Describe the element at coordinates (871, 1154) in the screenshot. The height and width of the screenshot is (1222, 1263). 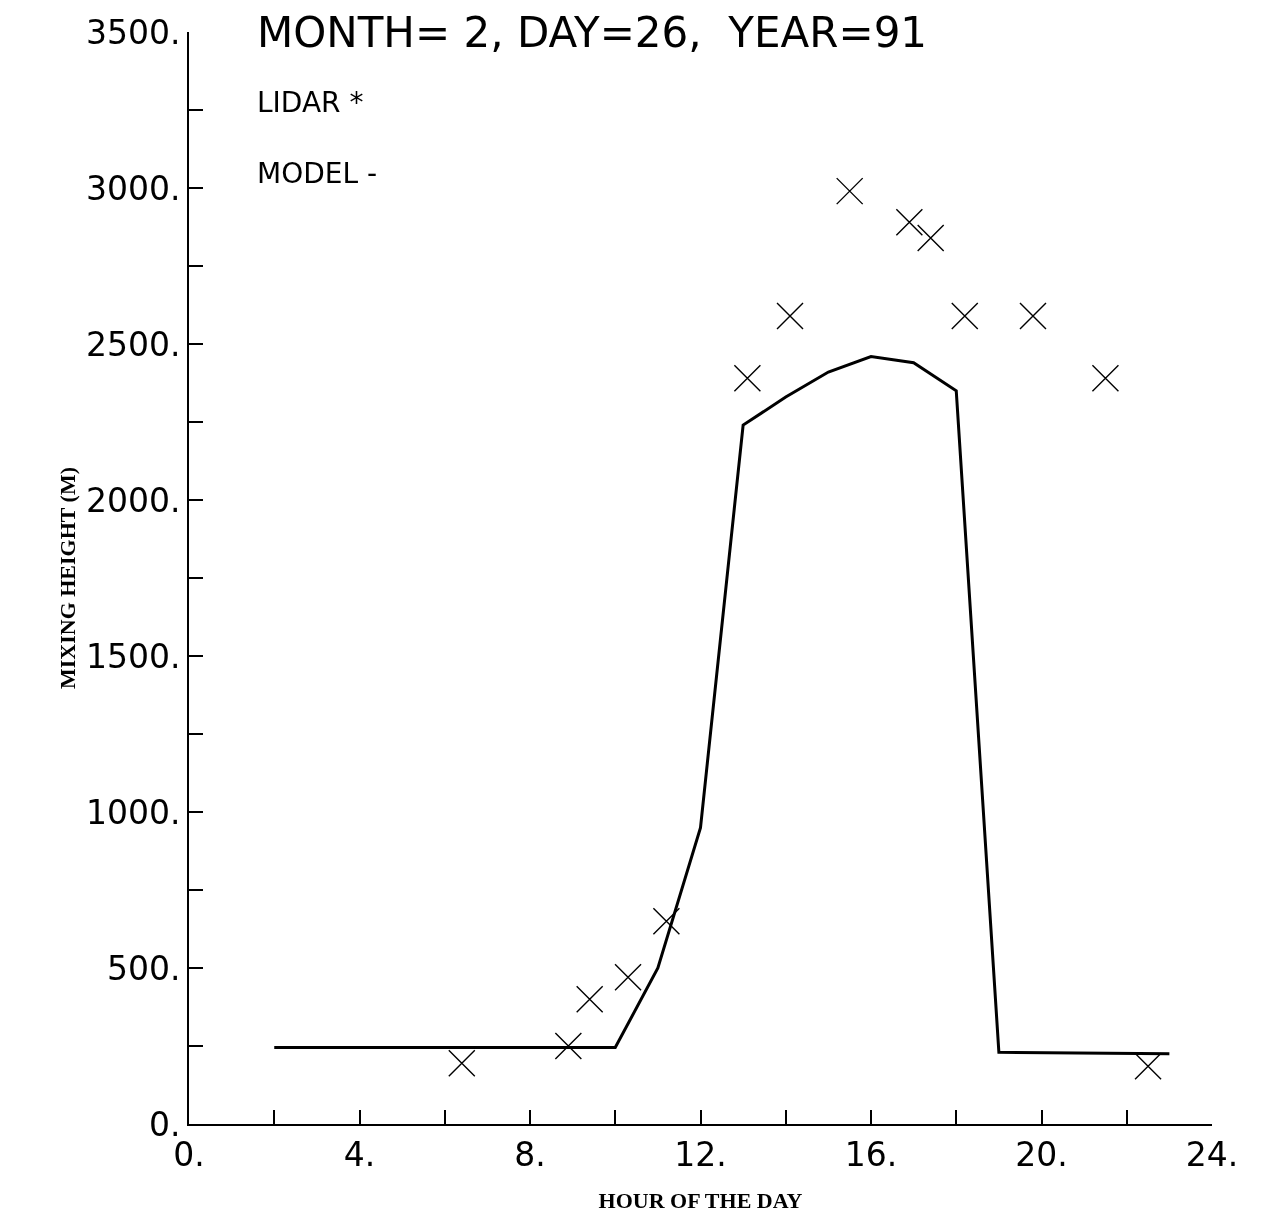
I see `x-tick-label: 16.` at that location.